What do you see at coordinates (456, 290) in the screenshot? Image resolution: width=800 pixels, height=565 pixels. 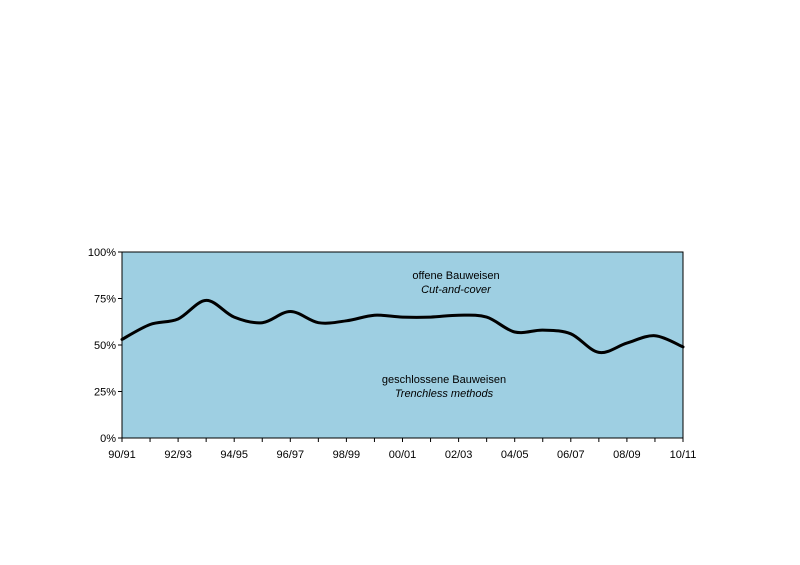 I see `annotation-upper-en: Cut-and-cover` at bounding box center [456, 290].